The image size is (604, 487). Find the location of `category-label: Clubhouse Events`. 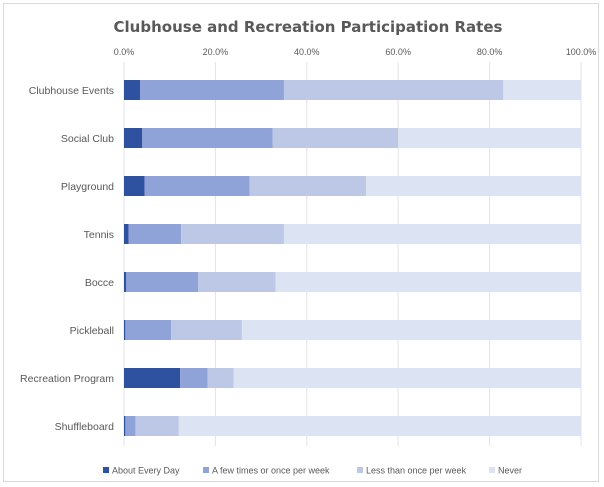

category-label: Clubhouse Events is located at coordinates (71, 91).